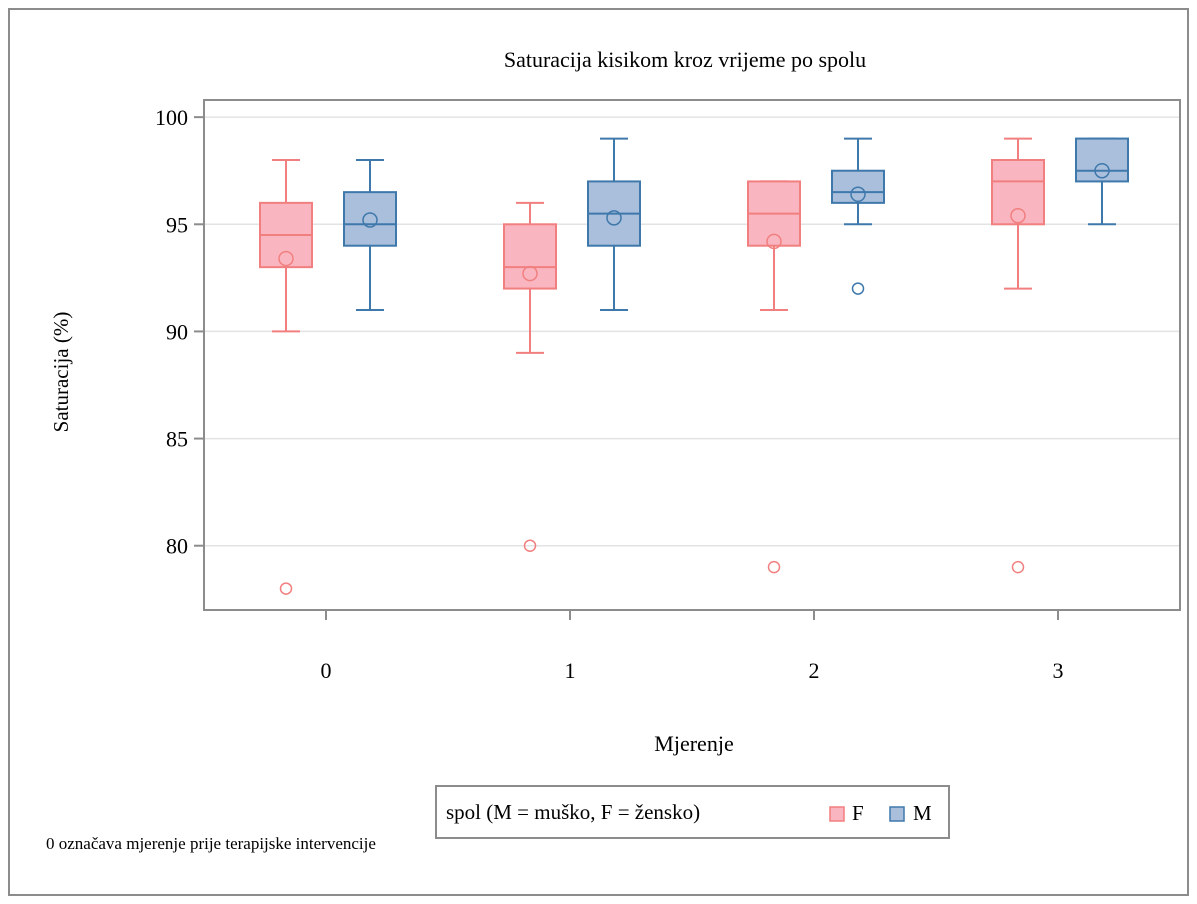 Image resolution: width=1197 pixels, height=904 pixels. Describe the element at coordinates (922, 813) in the screenshot. I see `legend-label-m: M` at that location.